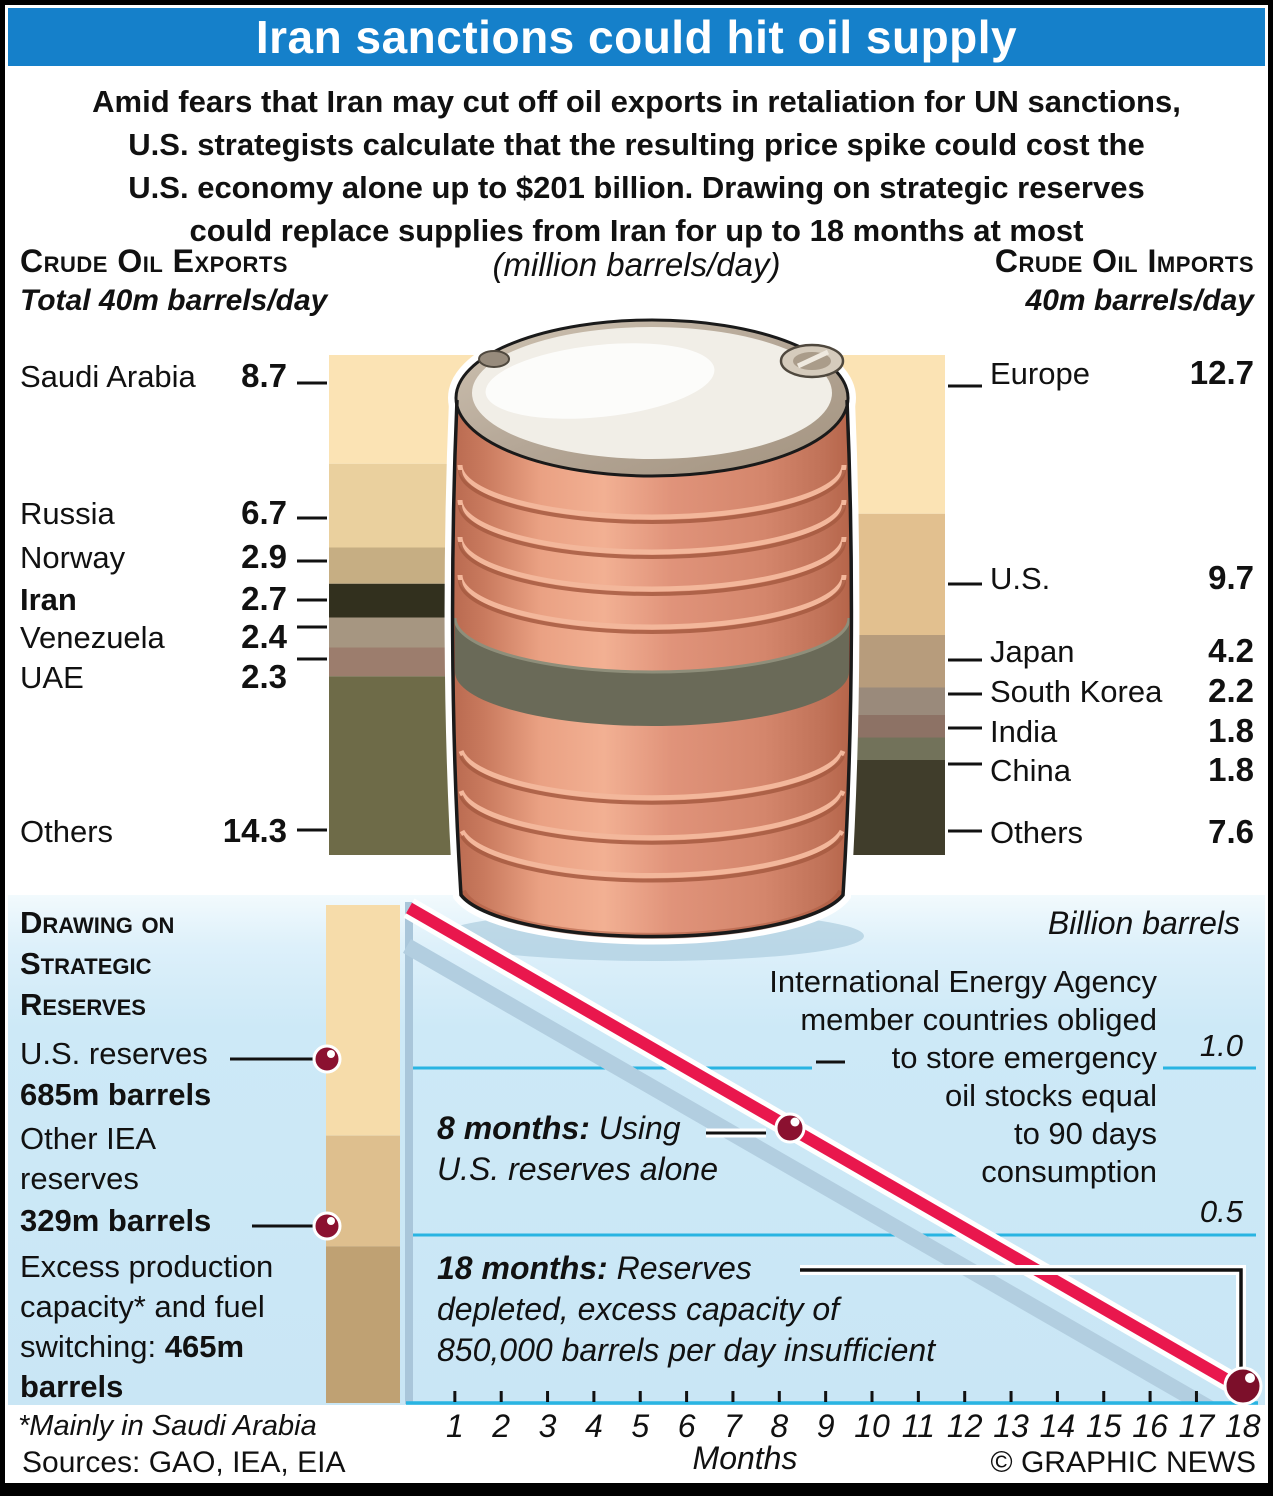  Describe the element at coordinates (813, 359) in the screenshot. I see `barrel-bung-slash` at that location.